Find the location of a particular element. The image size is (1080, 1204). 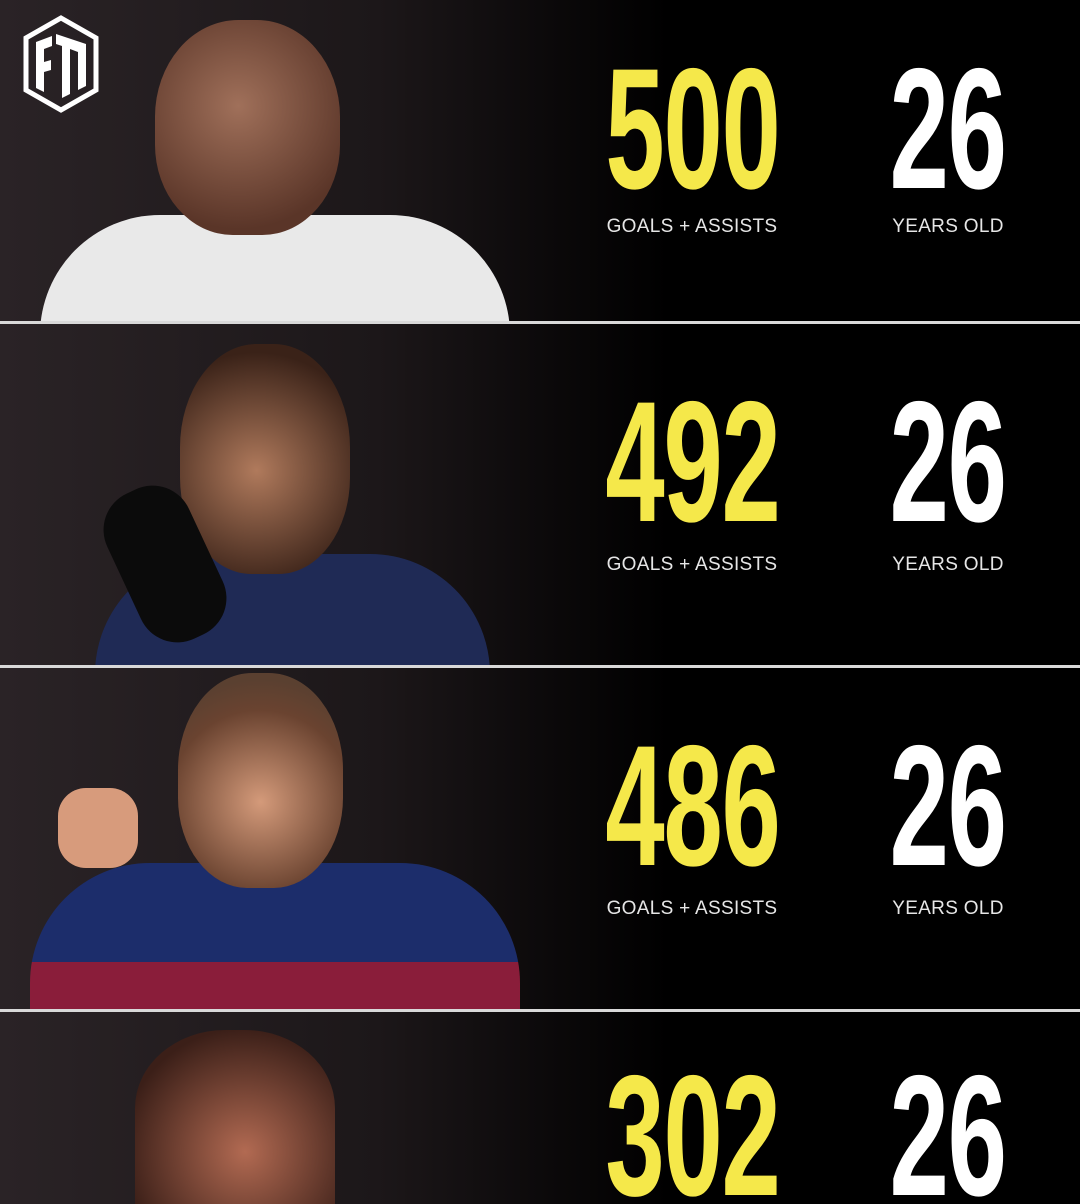

goals-assists-value: 302 is located at coordinates (692, 1122).